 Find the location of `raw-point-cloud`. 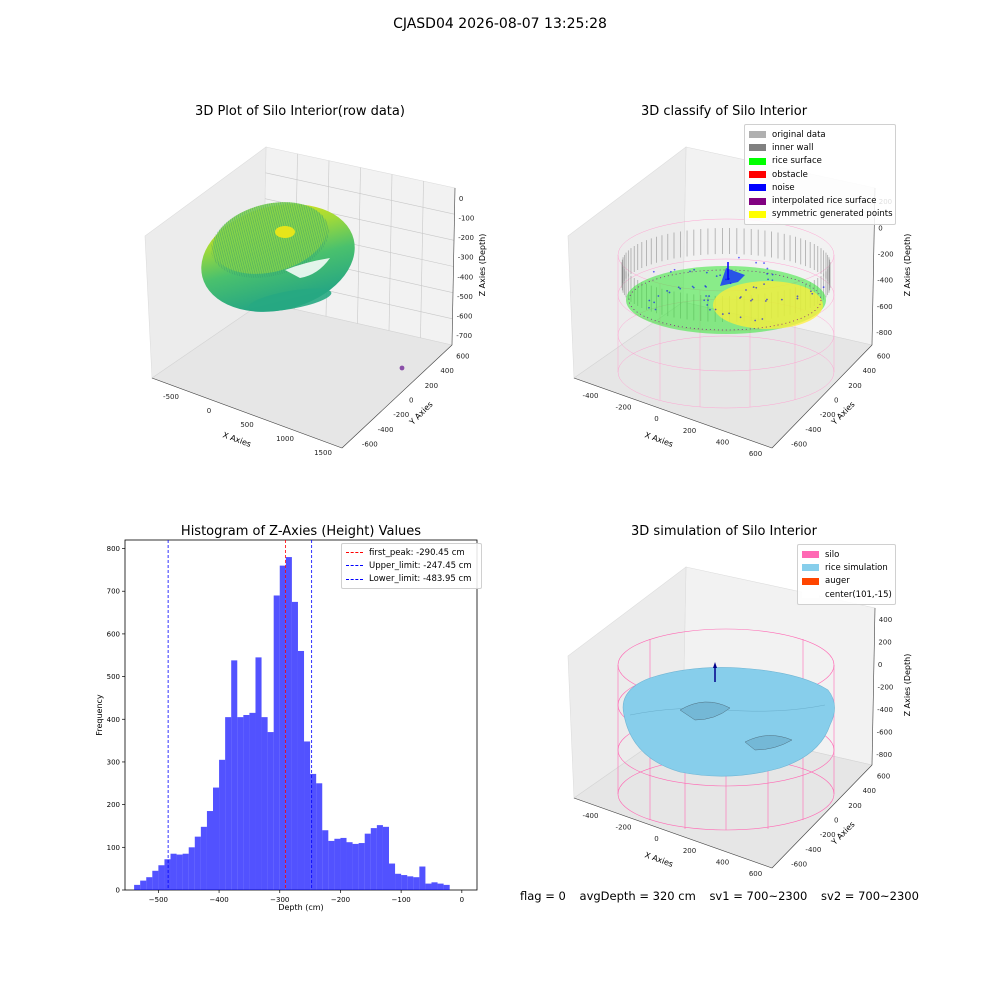

raw-point-cloud is located at coordinates (303, 286).